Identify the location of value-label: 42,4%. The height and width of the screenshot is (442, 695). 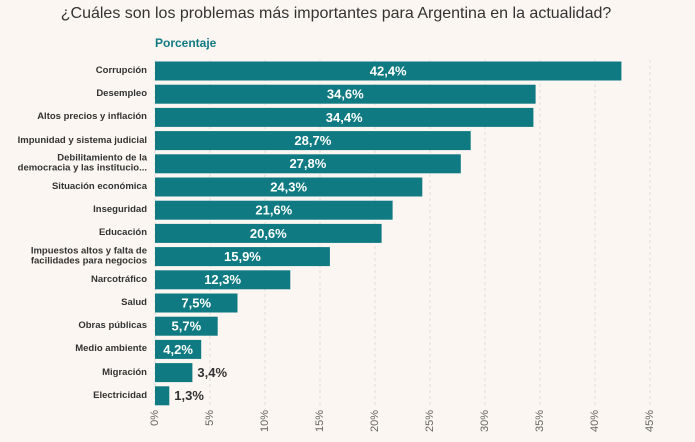
(388, 70).